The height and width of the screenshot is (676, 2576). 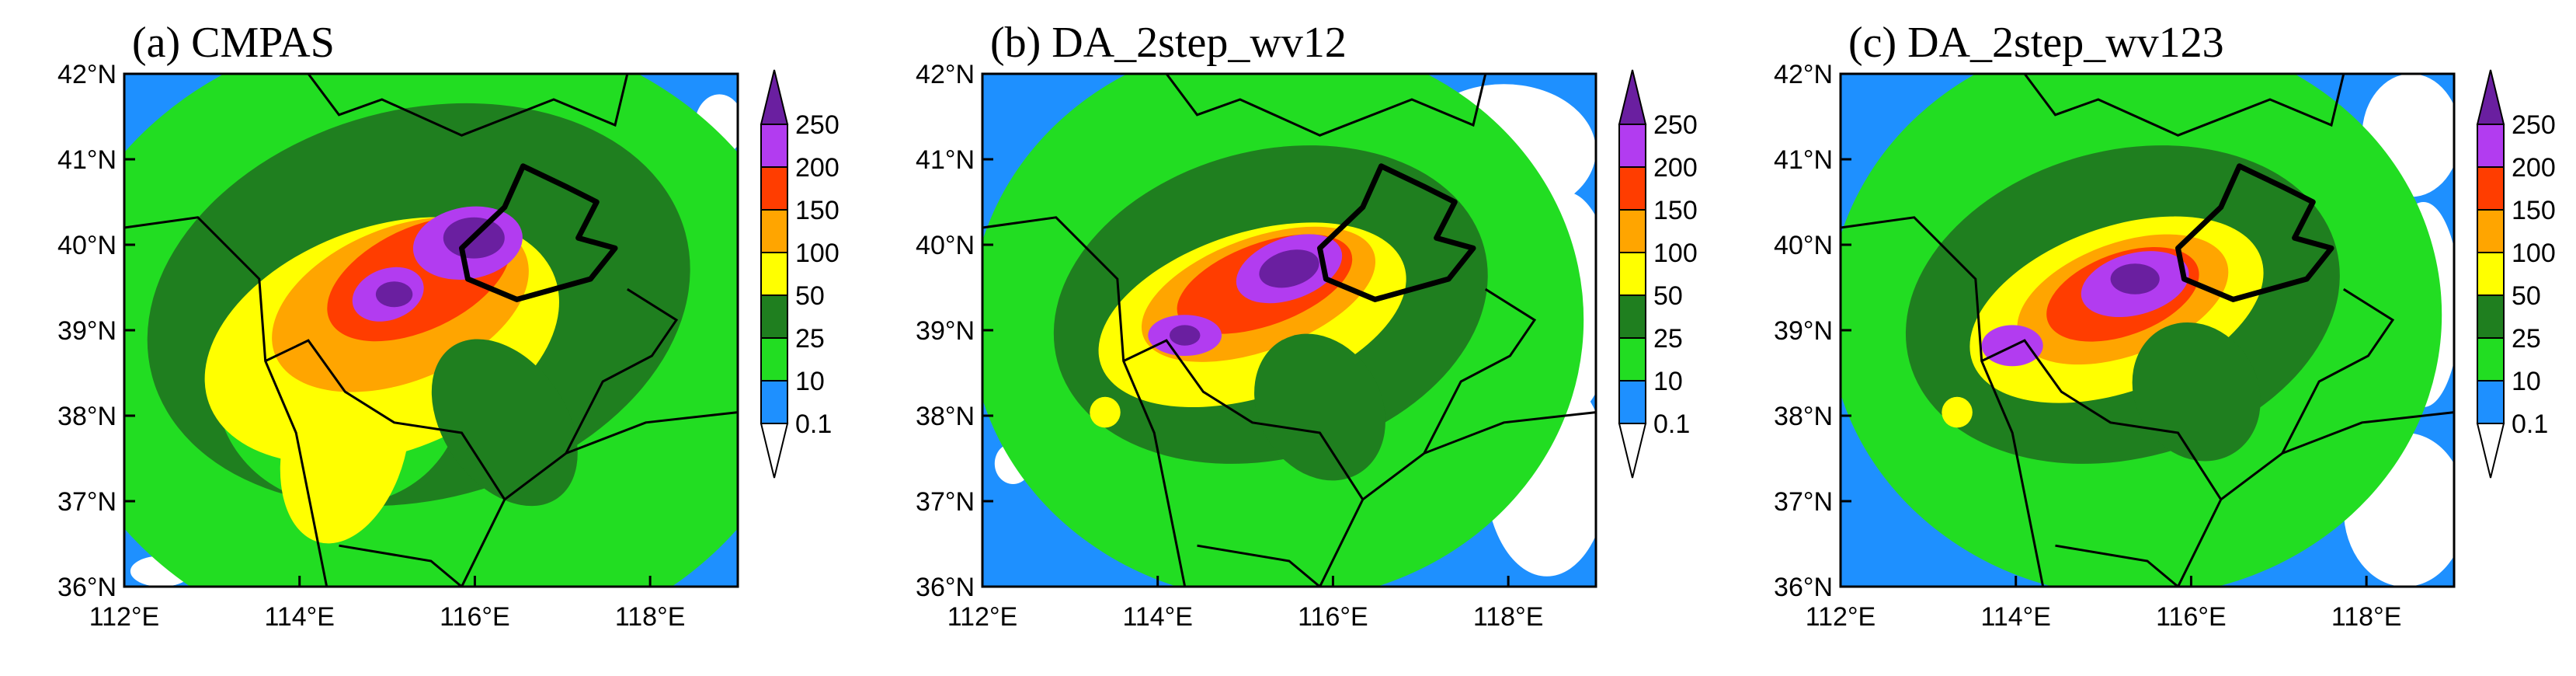 I want to click on panel-title: (b) DA_2step_wv12, so click(x=1168, y=43).